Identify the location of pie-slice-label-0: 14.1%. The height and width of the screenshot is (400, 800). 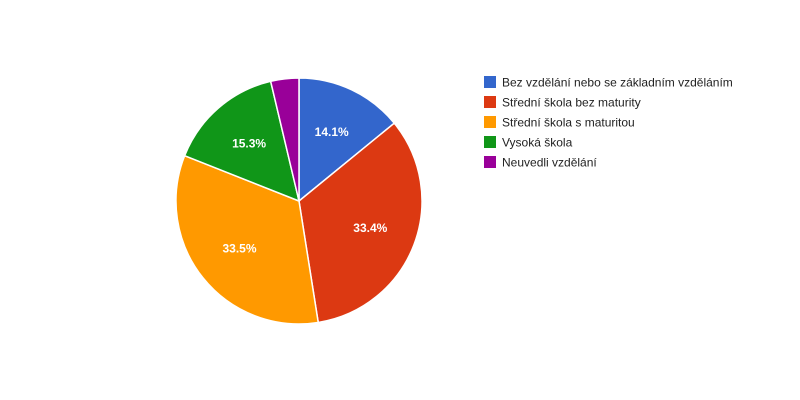
(332, 132).